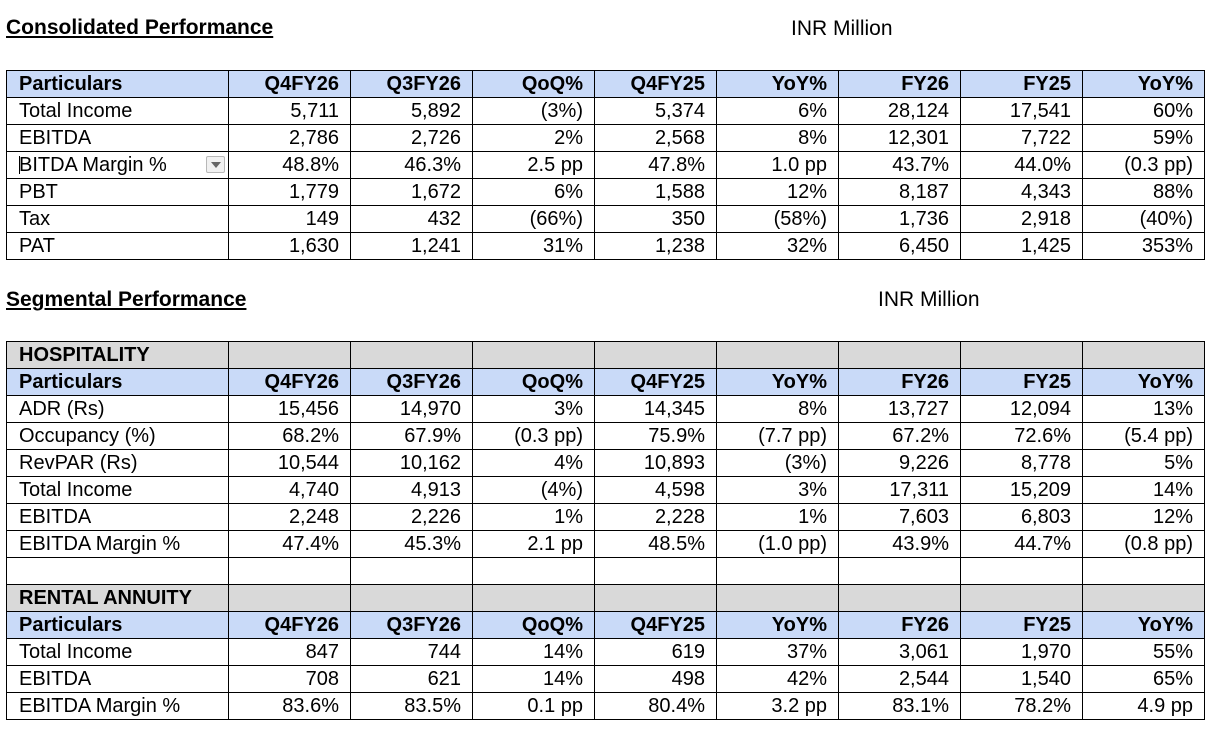  What do you see at coordinates (117, 192) in the screenshot?
I see `consolidated-row-label: PBT` at bounding box center [117, 192].